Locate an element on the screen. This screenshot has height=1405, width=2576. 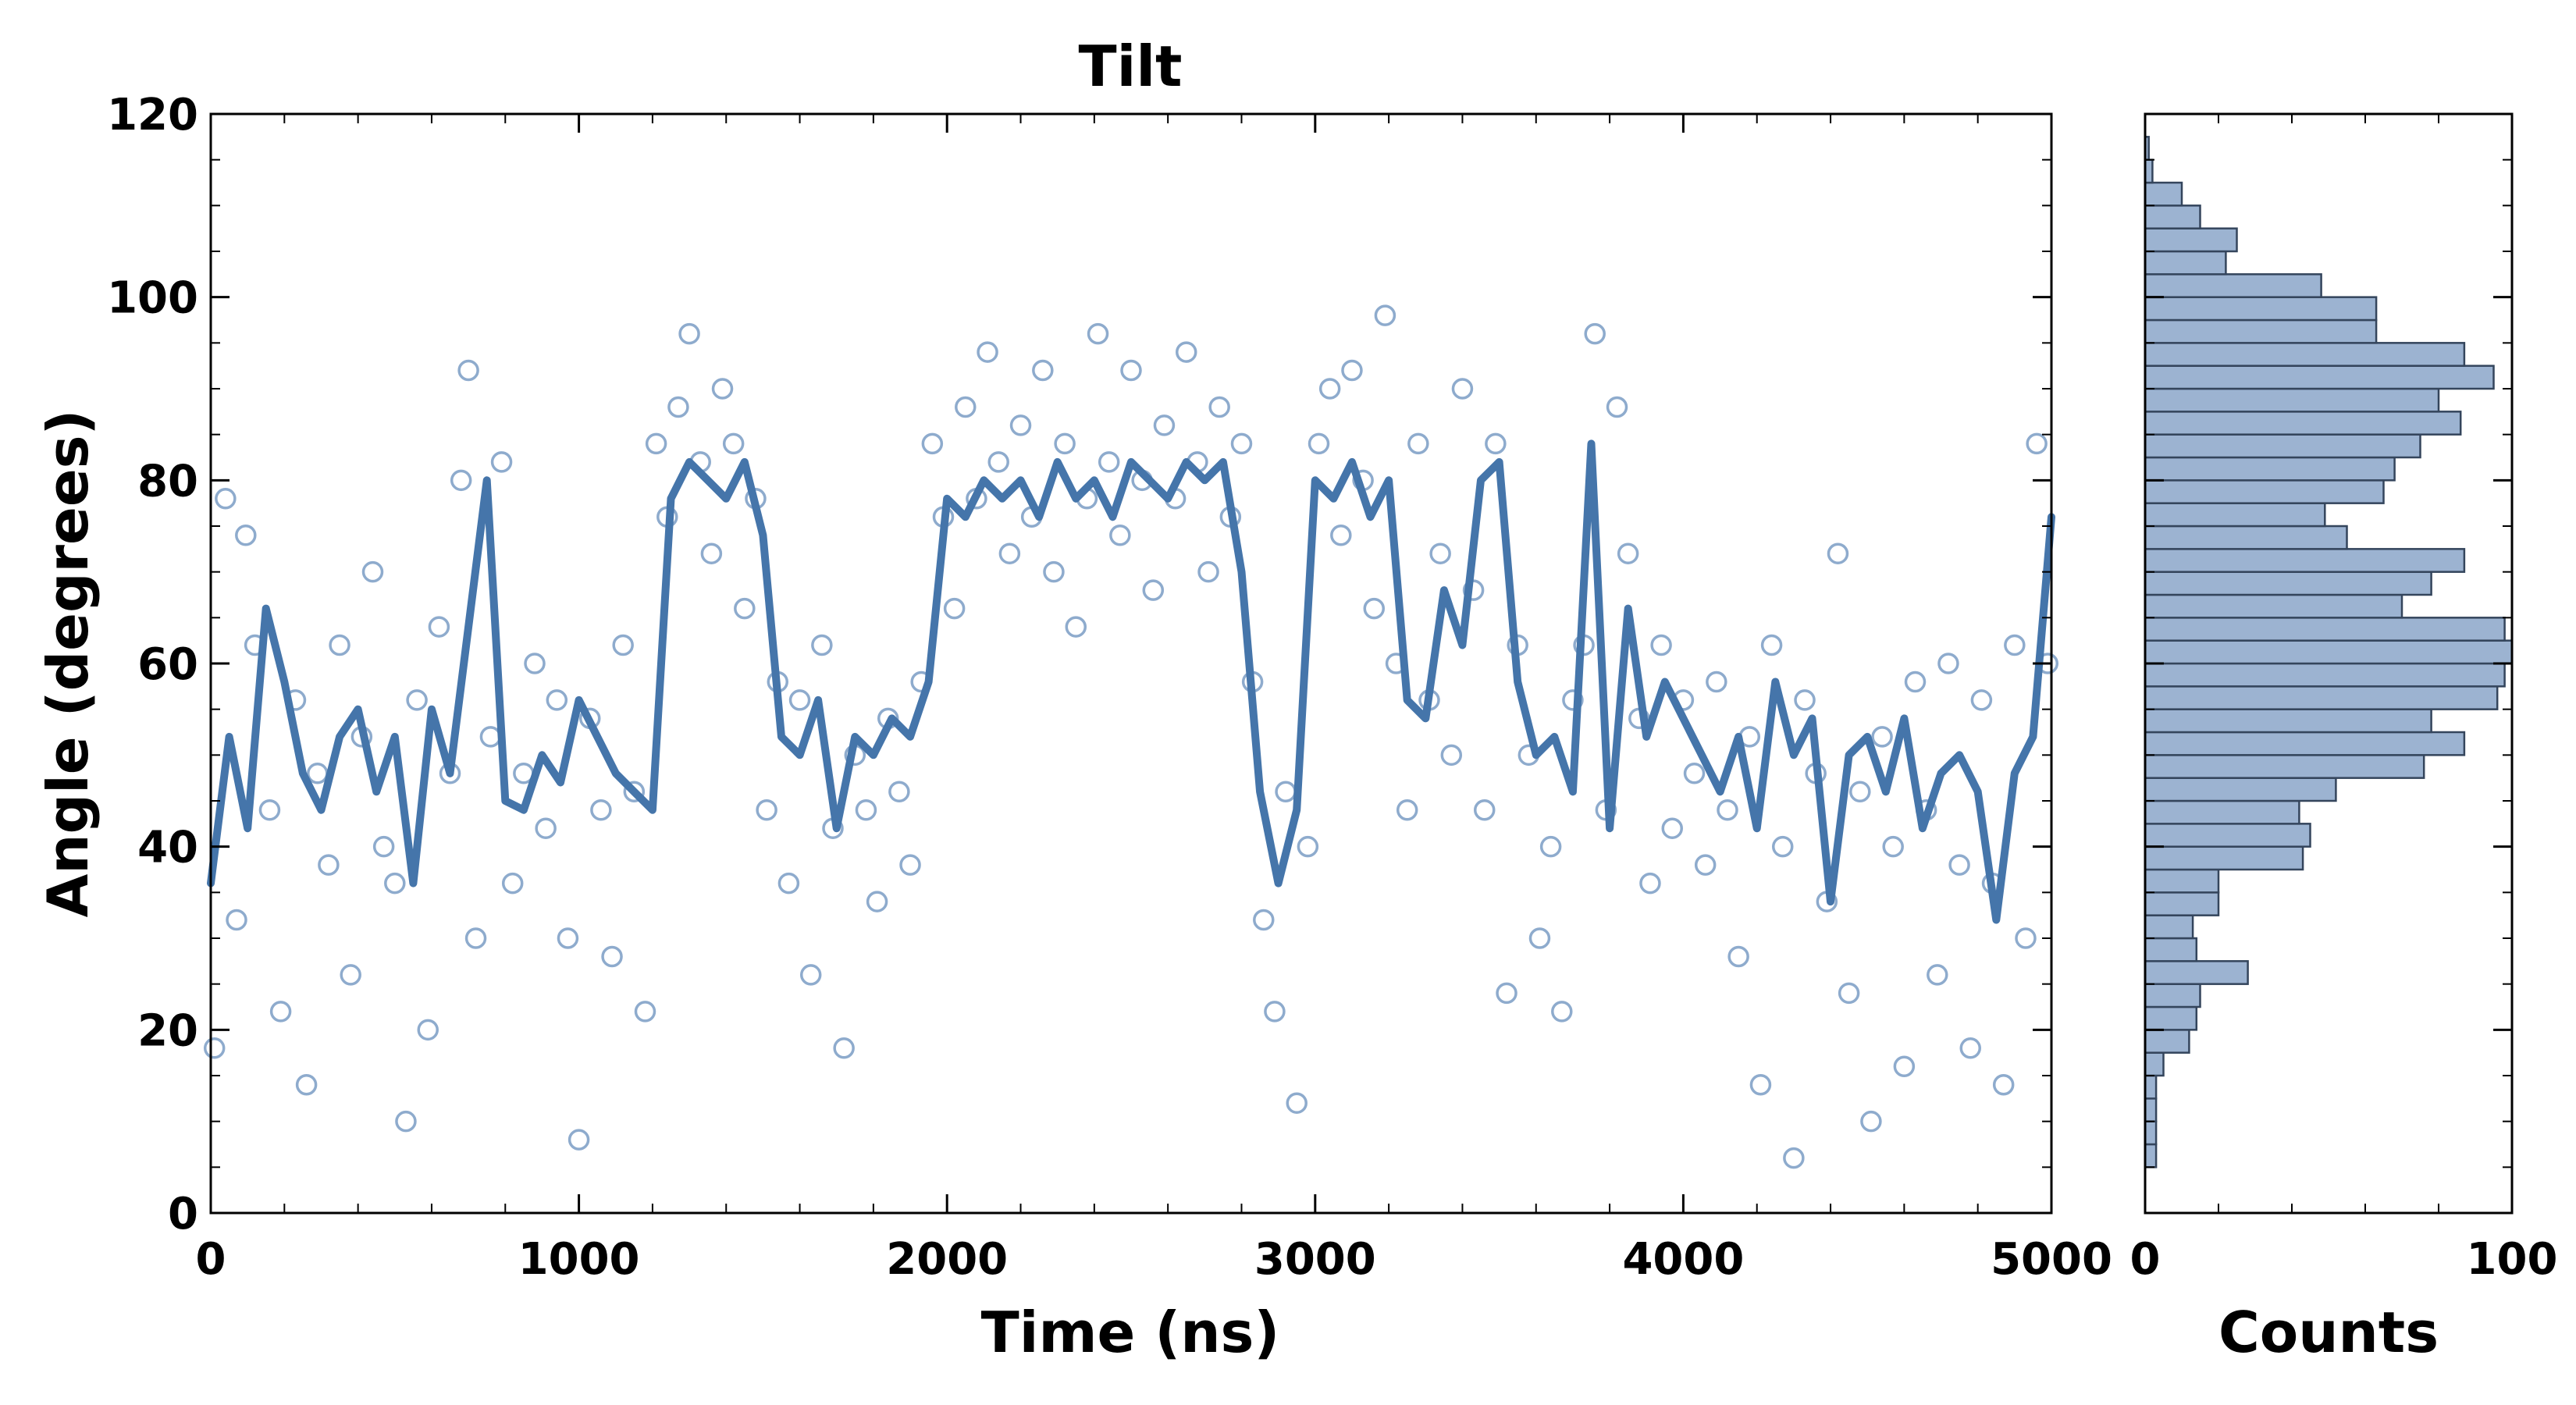
y-tick-label: 40 is located at coordinates (167, 848).